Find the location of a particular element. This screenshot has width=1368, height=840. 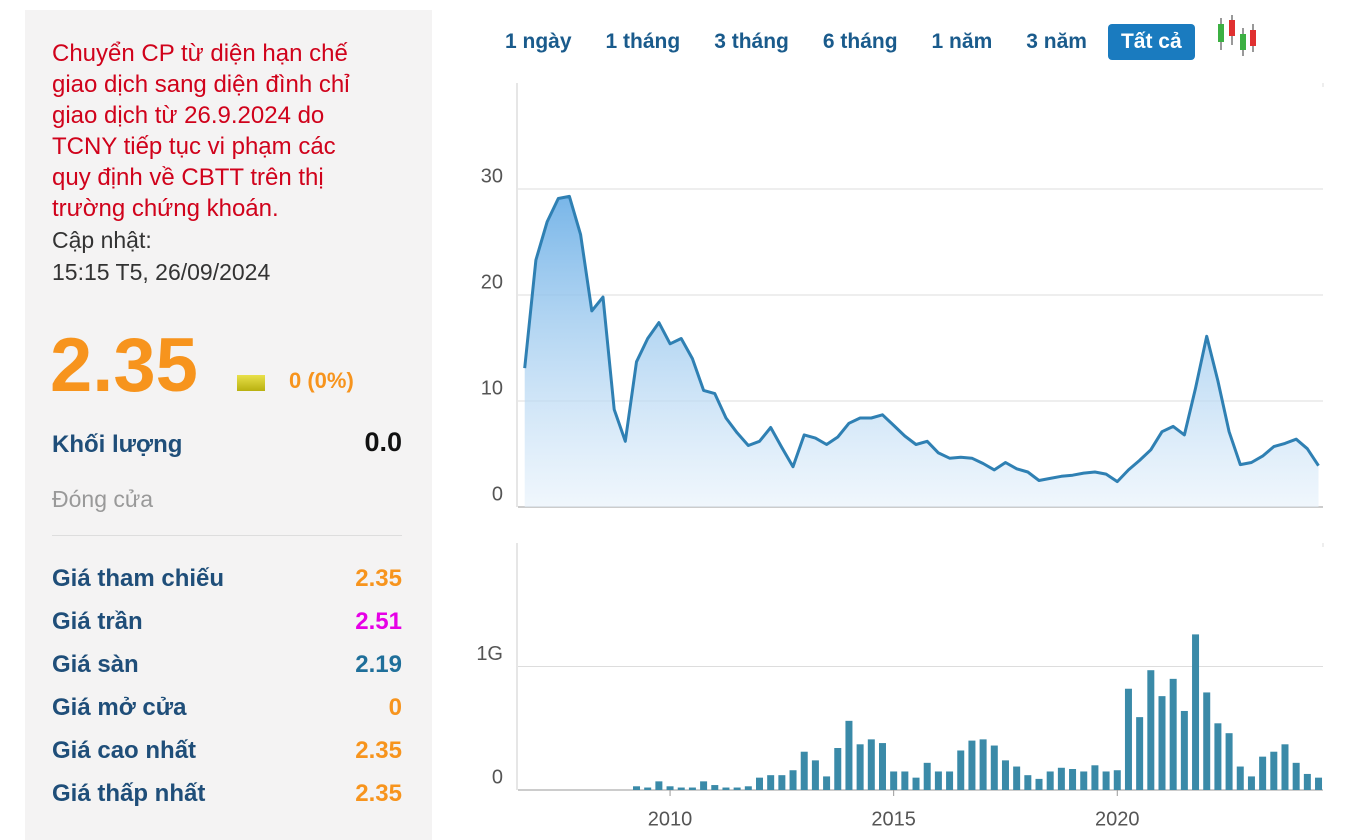

notice-line: trường chứng khoán. is located at coordinates (165, 208).